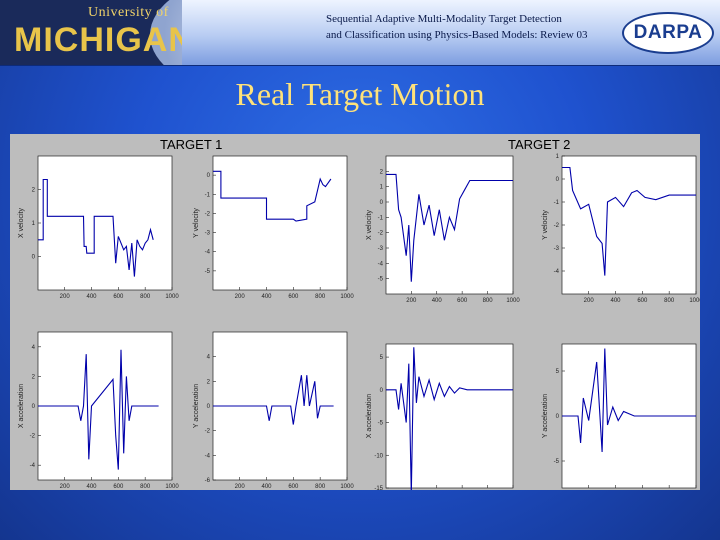  I want to click on university-logo: University of MICHIGAN, so click(91, 32).